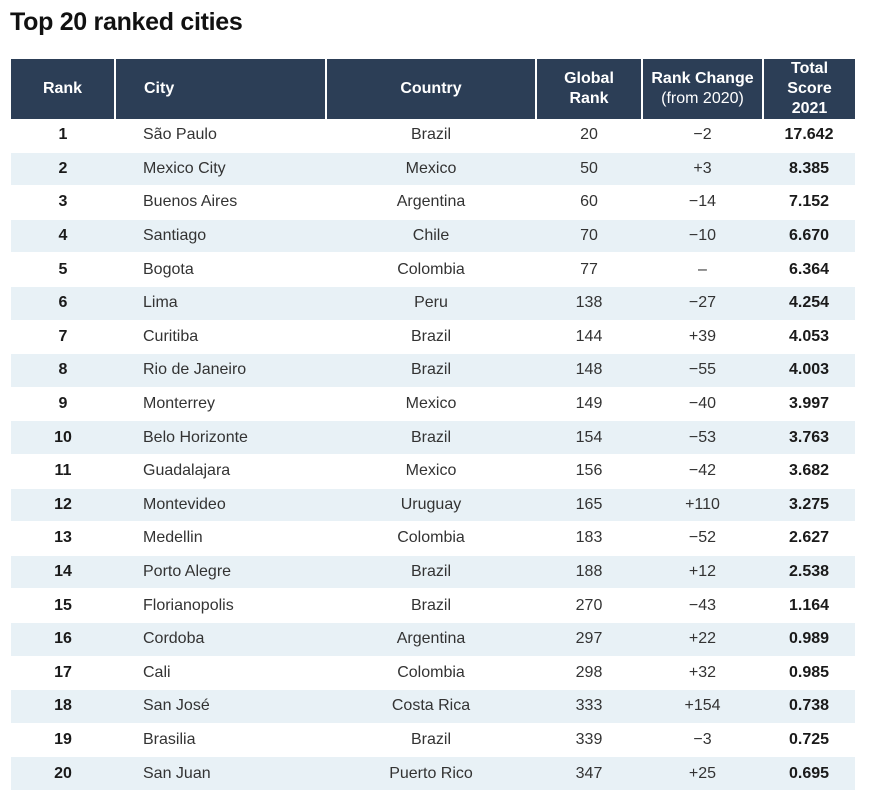  What do you see at coordinates (589, 303) in the screenshot?
I see `cell-global-rank: 138` at bounding box center [589, 303].